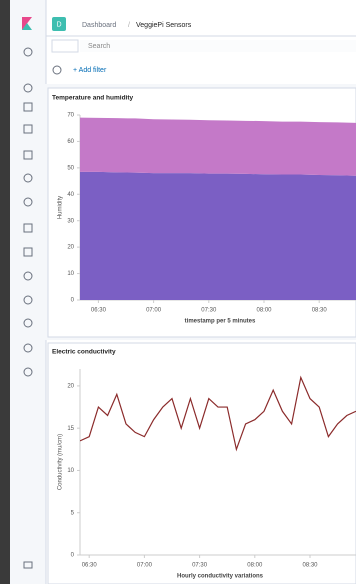  Describe the element at coordinates (218, 146) in the screenshot. I see `area` at that location.